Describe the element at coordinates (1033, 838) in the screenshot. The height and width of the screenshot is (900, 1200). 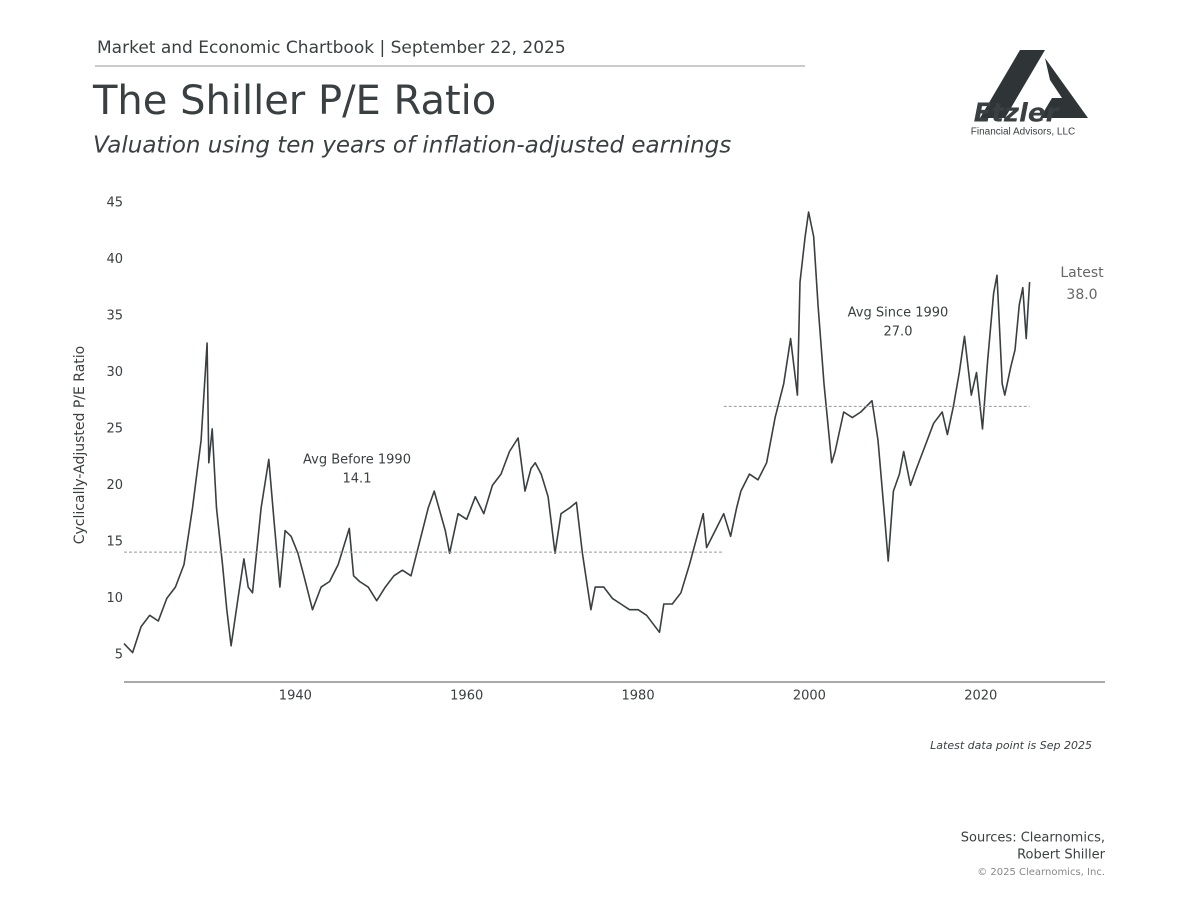
I see `source: Sources: Clearnomics,` at that location.